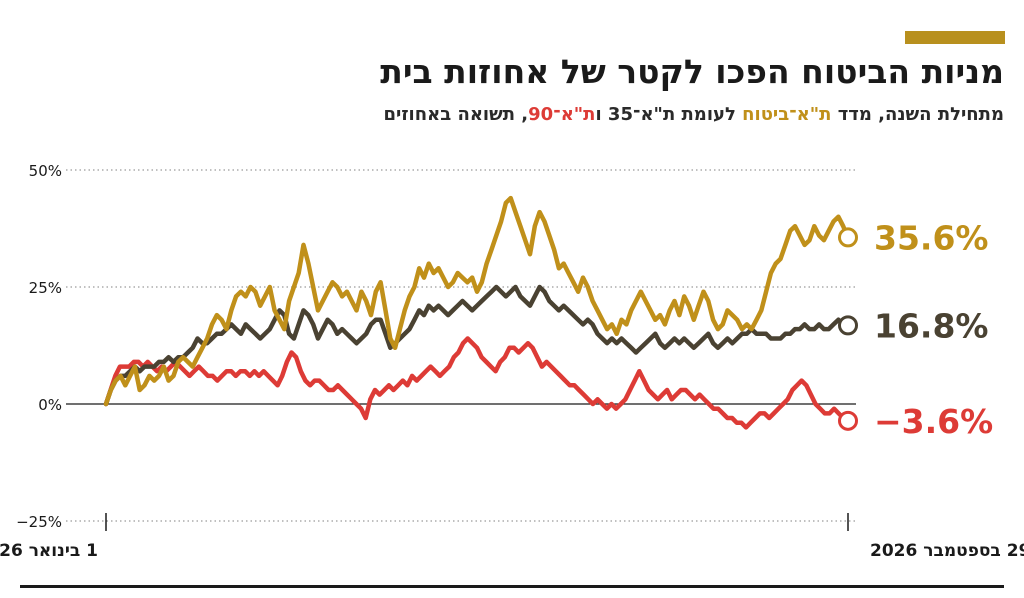 Image resolution: width=1024 pixels, height=598 pixels. What do you see at coordinates (709, 114) in the screenshot?
I see `subtitle-versus: לעומת` at bounding box center [709, 114].